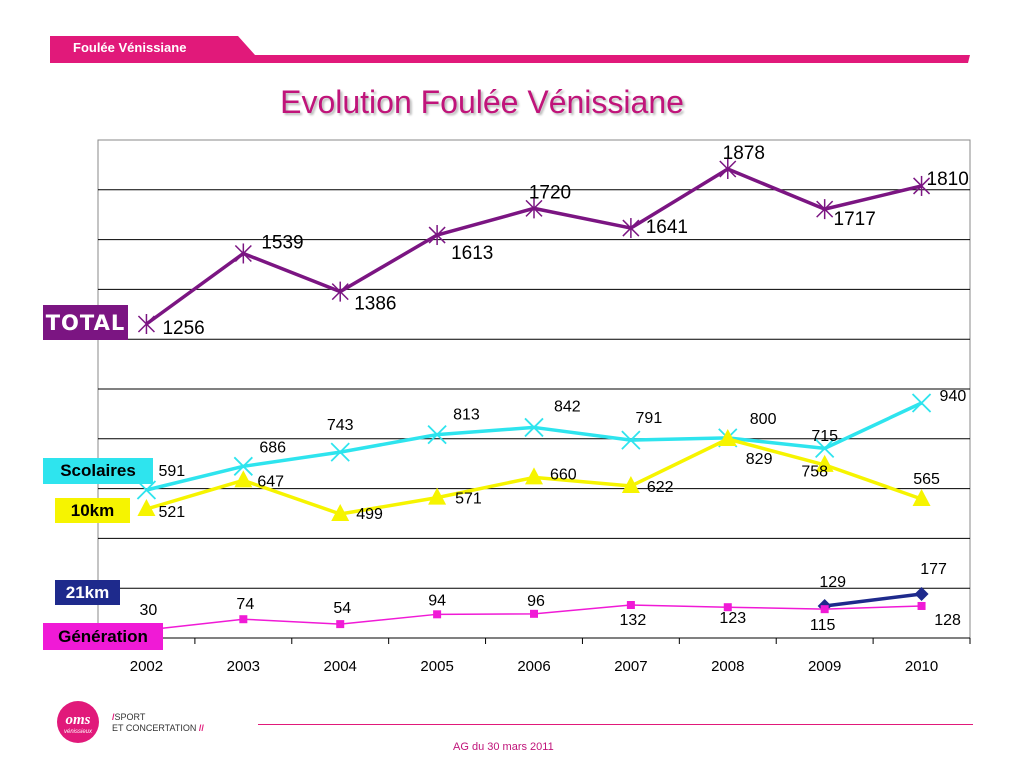  Describe the element at coordinates (472, 253) in the screenshot. I see `data-label: 1613` at that location.